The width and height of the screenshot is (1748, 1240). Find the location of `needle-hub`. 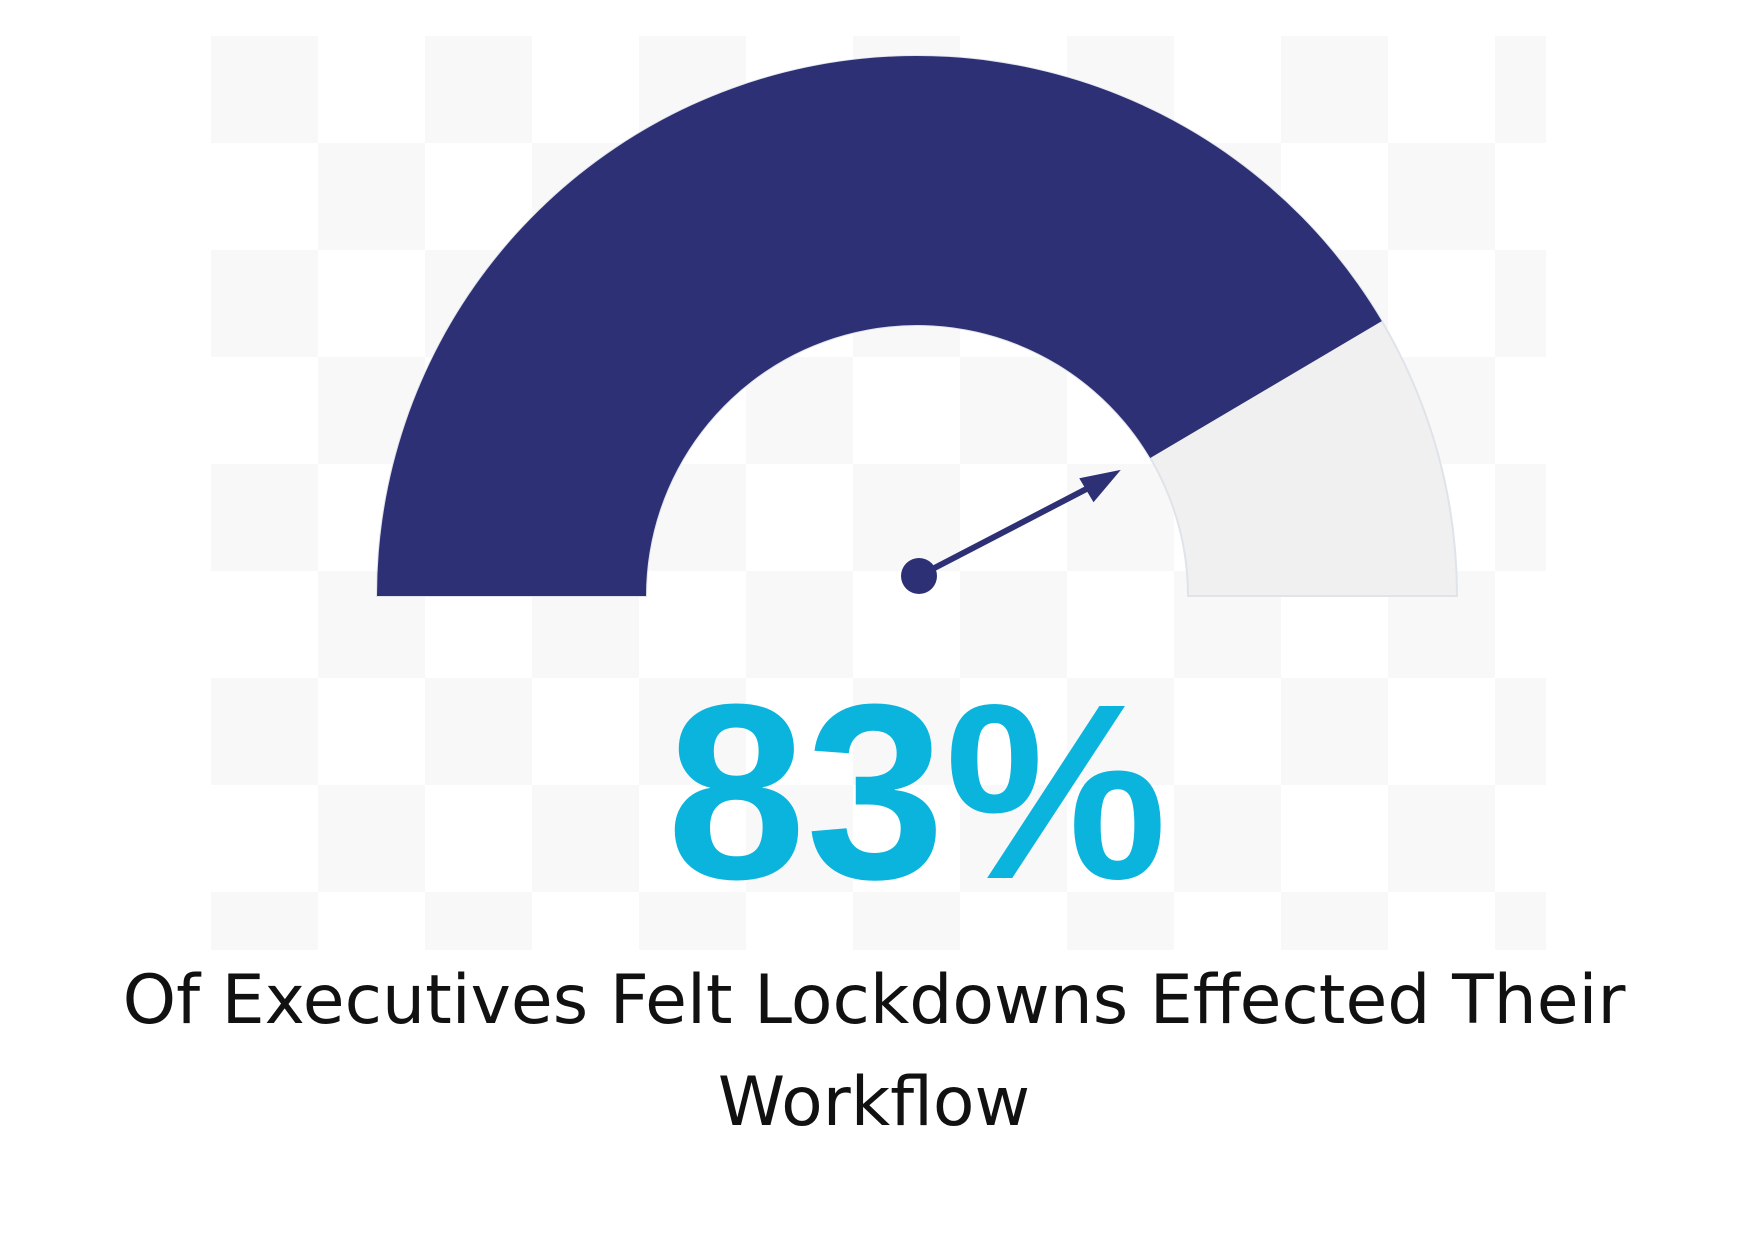

needle-hub is located at coordinates (919, 576).